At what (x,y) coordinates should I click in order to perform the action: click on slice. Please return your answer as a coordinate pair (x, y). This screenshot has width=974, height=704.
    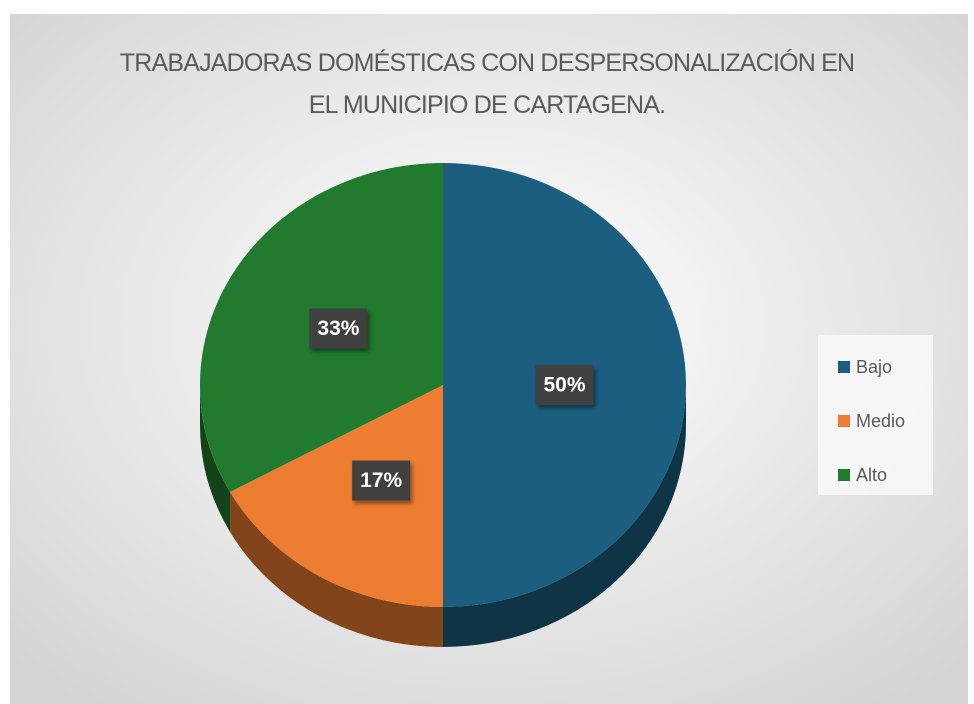
    Looking at the image, I should click on (336, 496).